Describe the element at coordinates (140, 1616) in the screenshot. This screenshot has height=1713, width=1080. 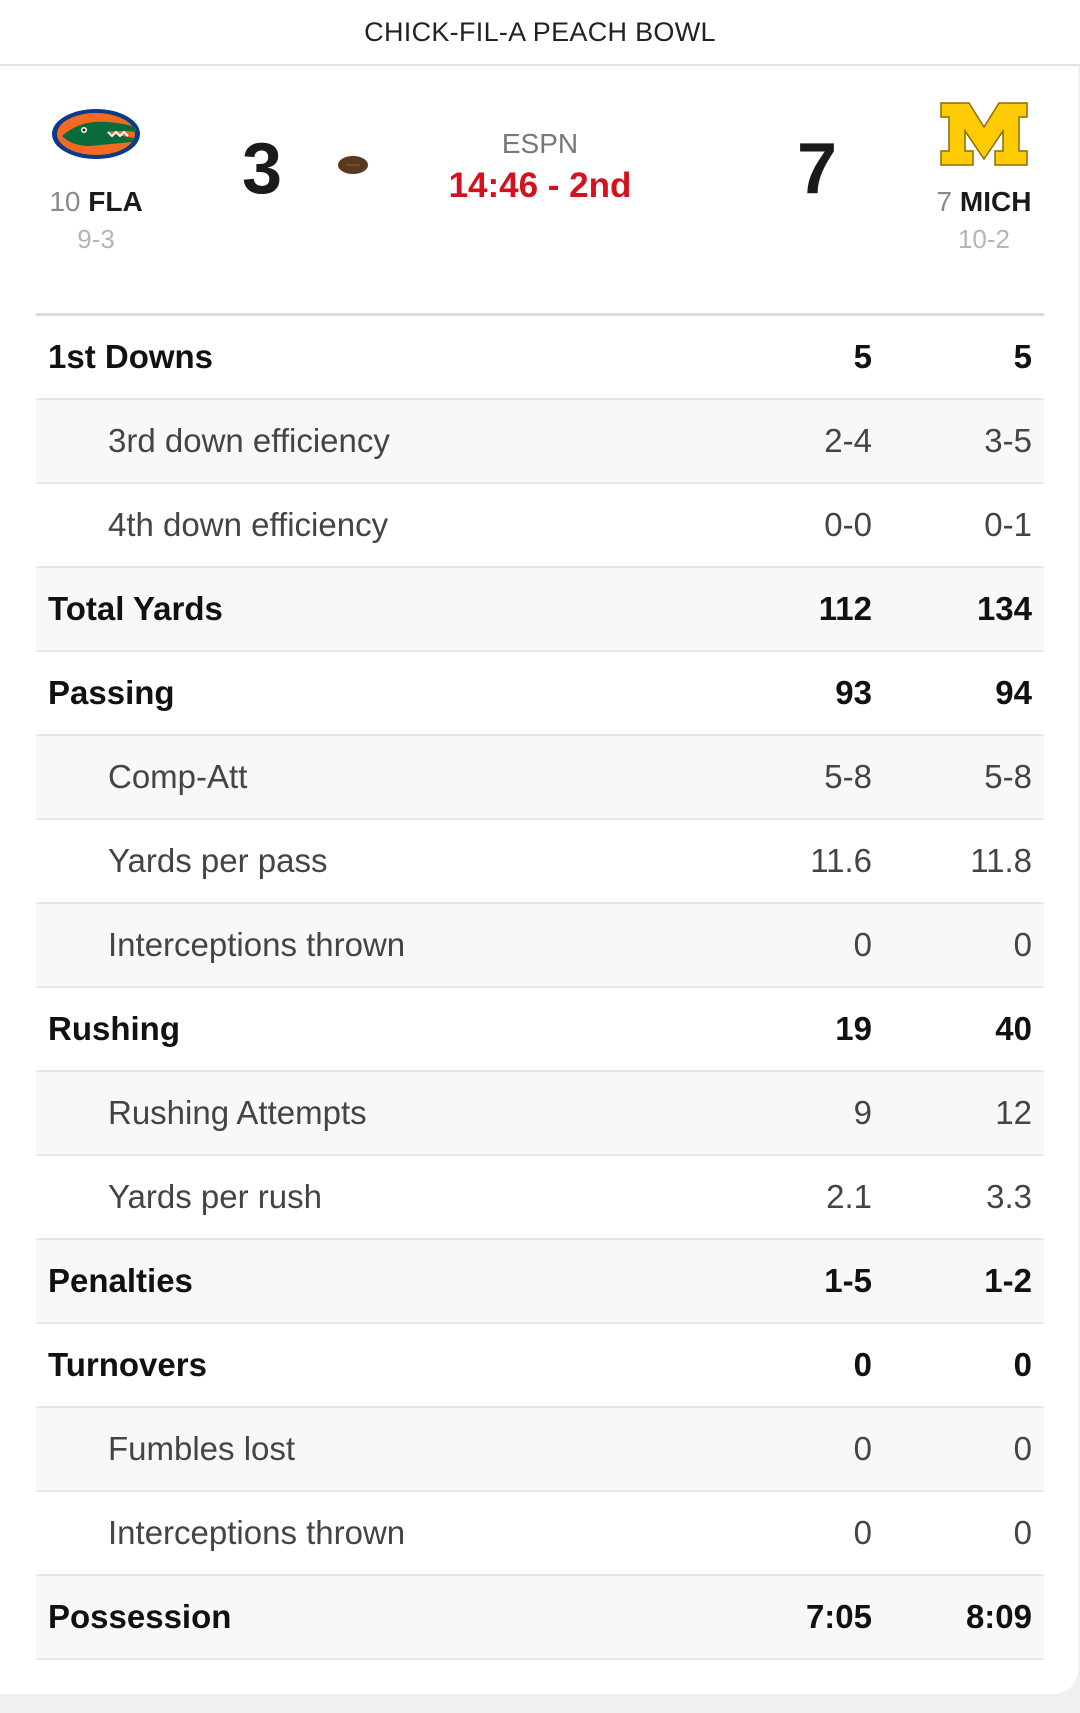
I see `stat-label: Possession` at that location.